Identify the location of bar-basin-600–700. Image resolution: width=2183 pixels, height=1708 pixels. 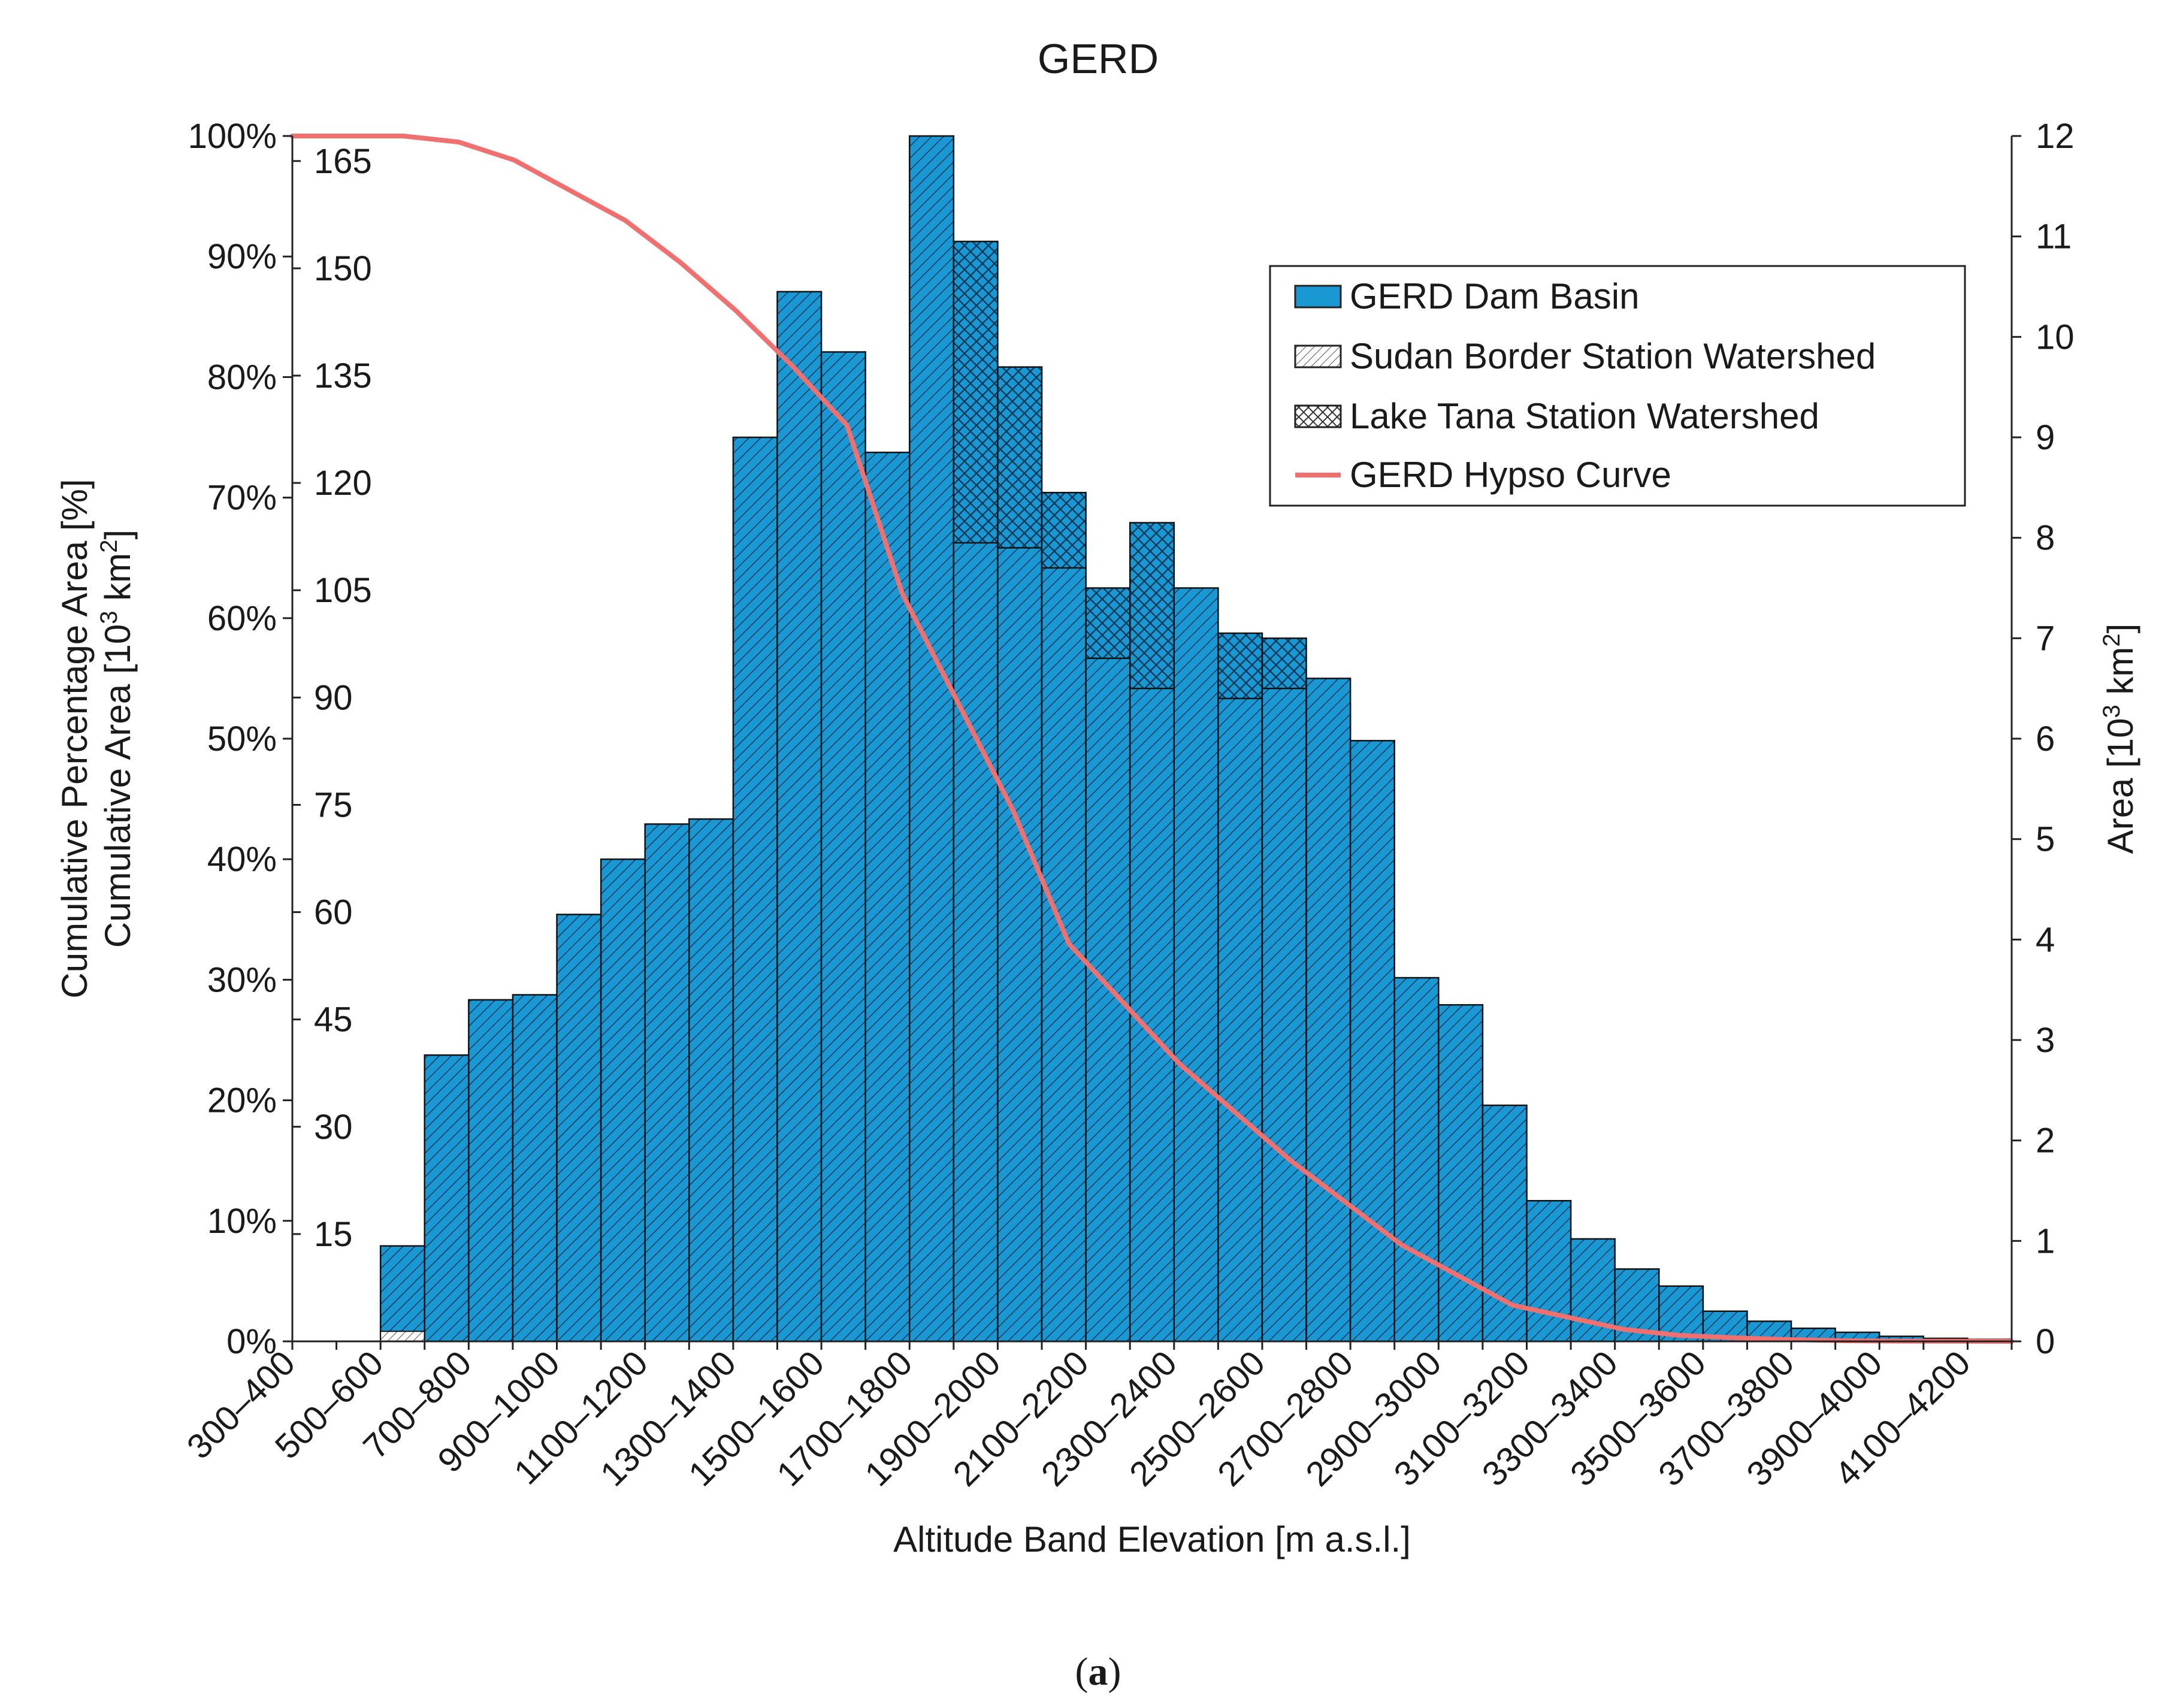
(447, 1199).